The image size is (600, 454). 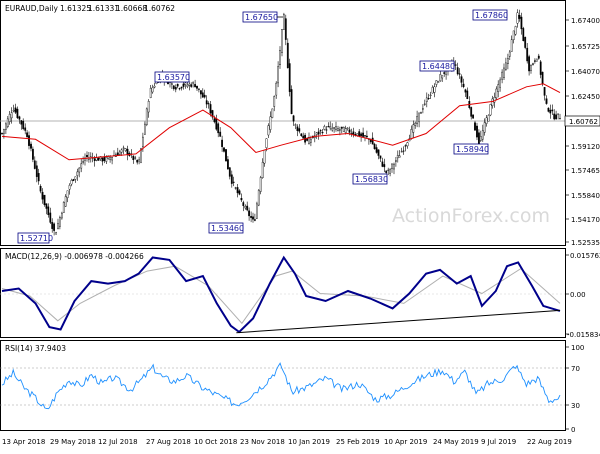 I want to click on x-tick: 9 Jul 2019, so click(x=498, y=442).